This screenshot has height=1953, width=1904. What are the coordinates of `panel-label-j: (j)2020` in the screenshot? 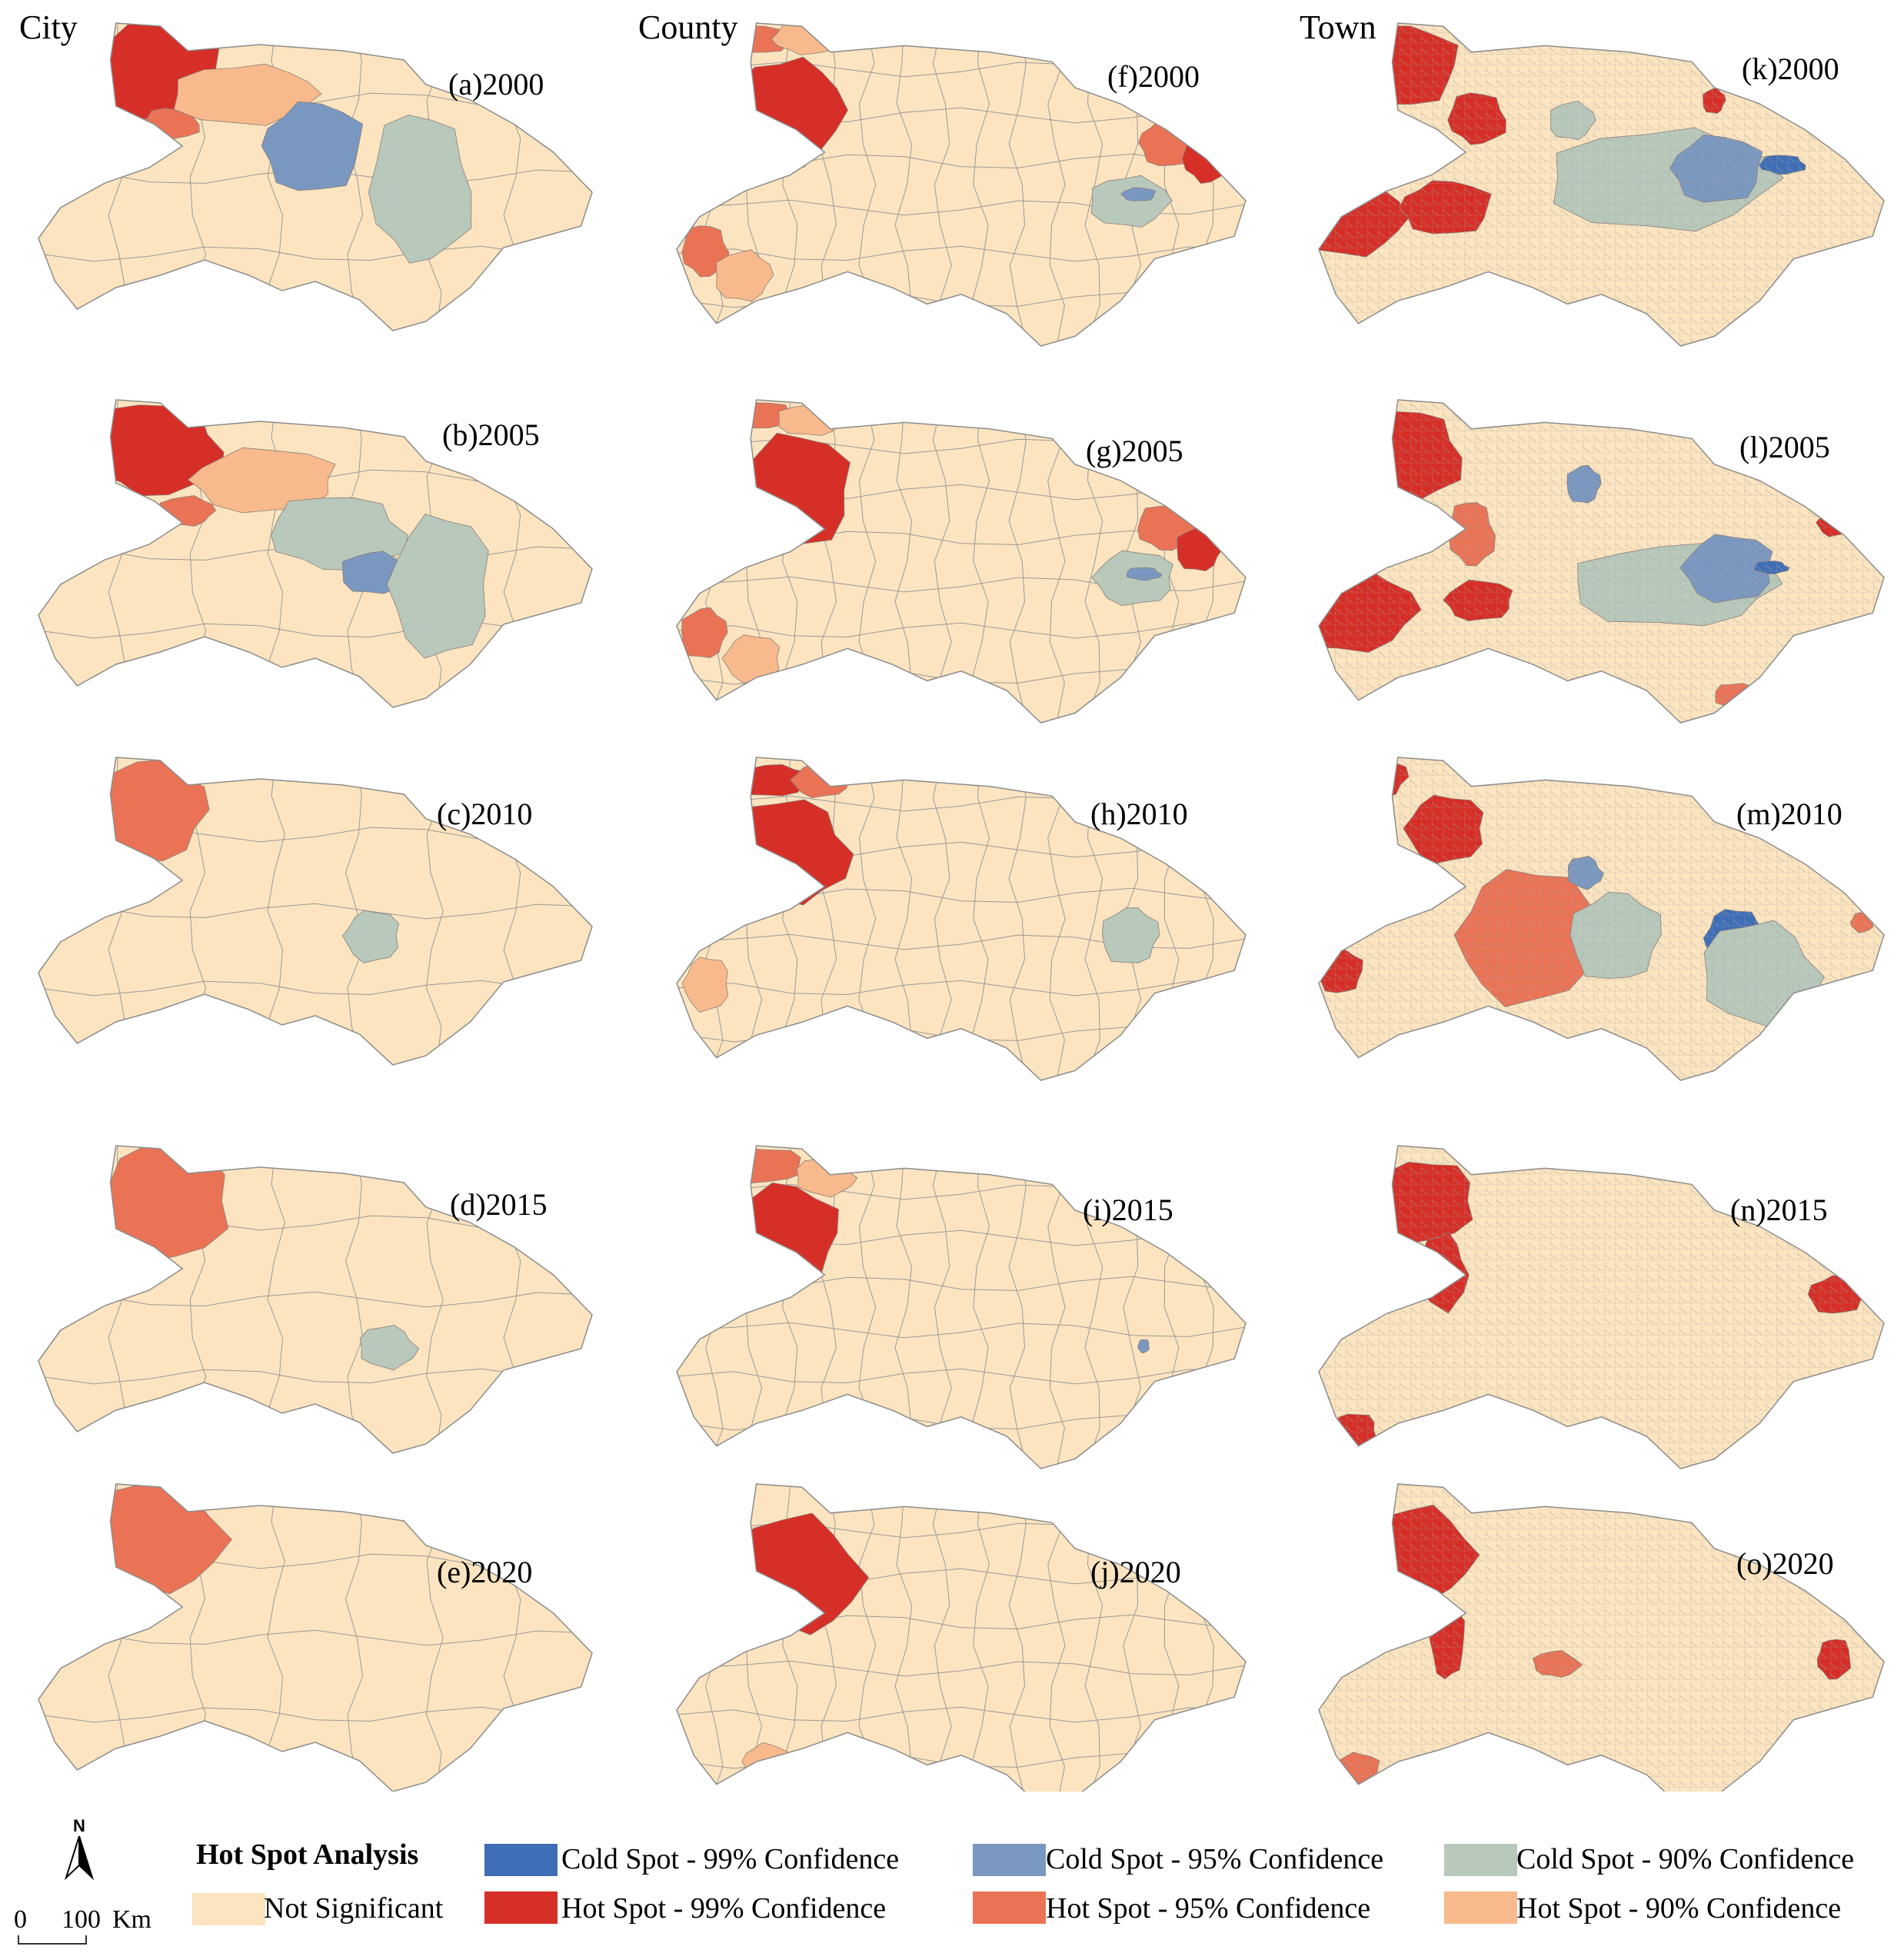 It's located at (1135, 1572).